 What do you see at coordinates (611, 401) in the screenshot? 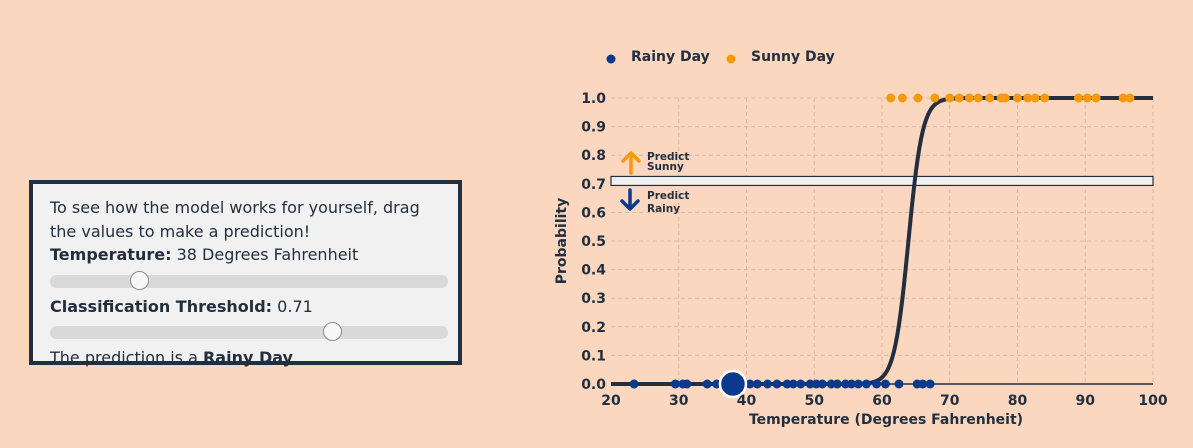
I see `x-tick-label: 20` at bounding box center [611, 401].